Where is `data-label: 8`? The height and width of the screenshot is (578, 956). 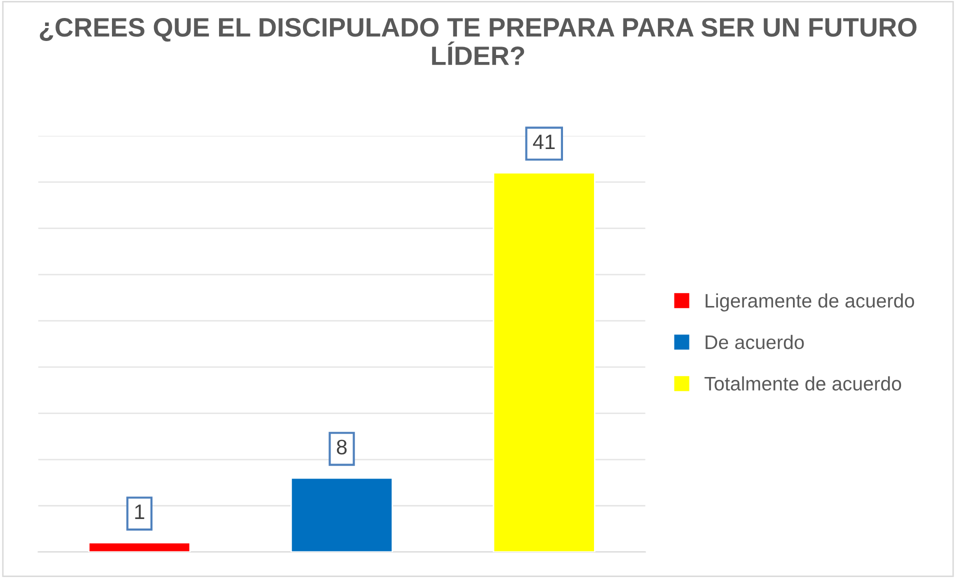
data-label: 8 is located at coordinates (341, 447).